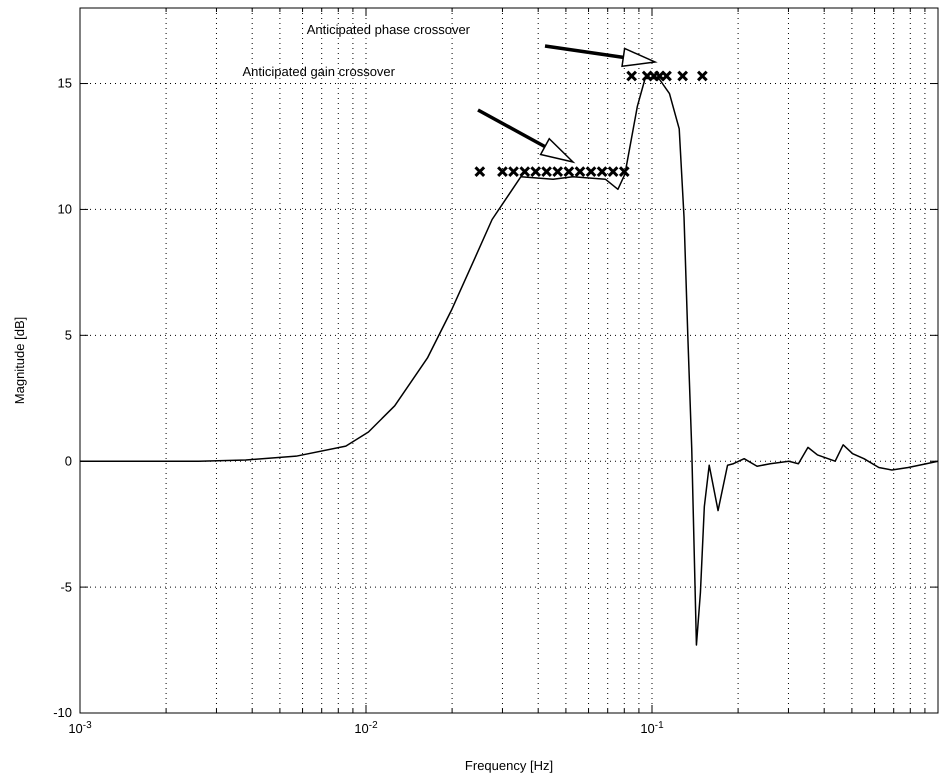 Image resolution: width=948 pixels, height=777 pixels. I want to click on y-tick-label: -10, so click(62, 712).